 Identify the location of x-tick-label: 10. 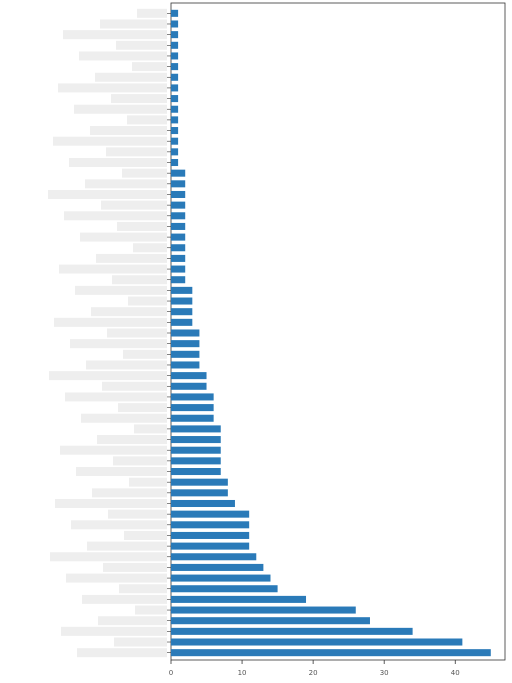
(242, 673).